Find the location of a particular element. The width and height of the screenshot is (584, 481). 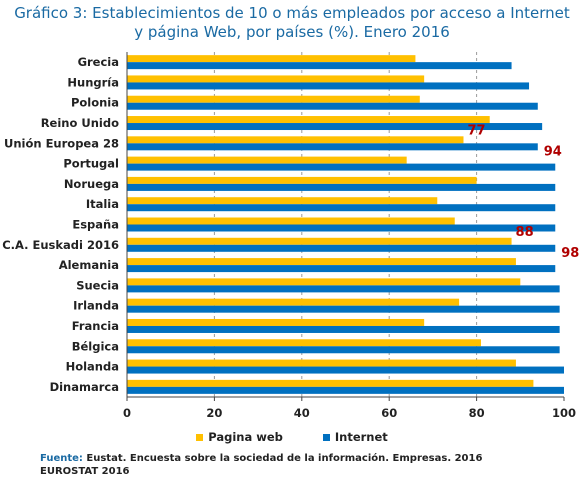

category-label-9: C.A. Euskadi 2016 is located at coordinates (60, 245).